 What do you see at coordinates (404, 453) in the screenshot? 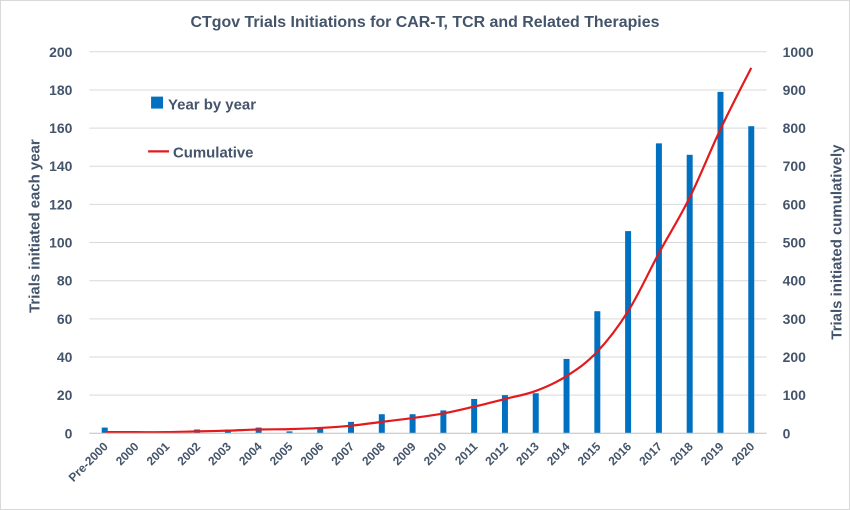
I see `x-tick-label: 2009` at bounding box center [404, 453].